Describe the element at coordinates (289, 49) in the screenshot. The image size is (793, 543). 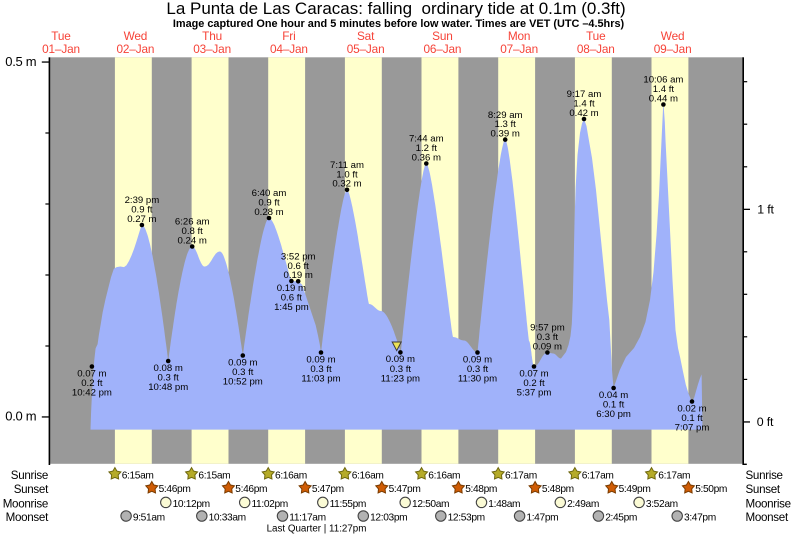
I see `svg-text: 04–Jan` at that location.